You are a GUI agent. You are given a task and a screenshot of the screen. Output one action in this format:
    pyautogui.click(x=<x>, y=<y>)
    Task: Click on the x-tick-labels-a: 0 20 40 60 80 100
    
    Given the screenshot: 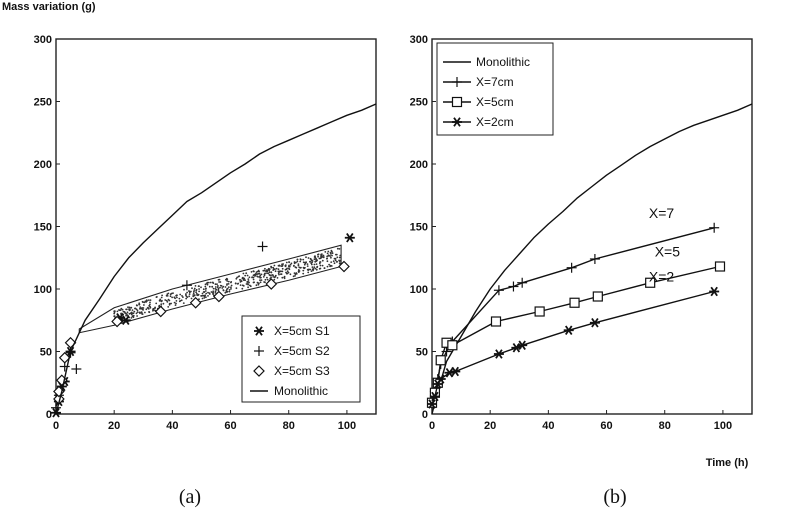 What is the action you would take?
    pyautogui.click(x=204, y=421)
    